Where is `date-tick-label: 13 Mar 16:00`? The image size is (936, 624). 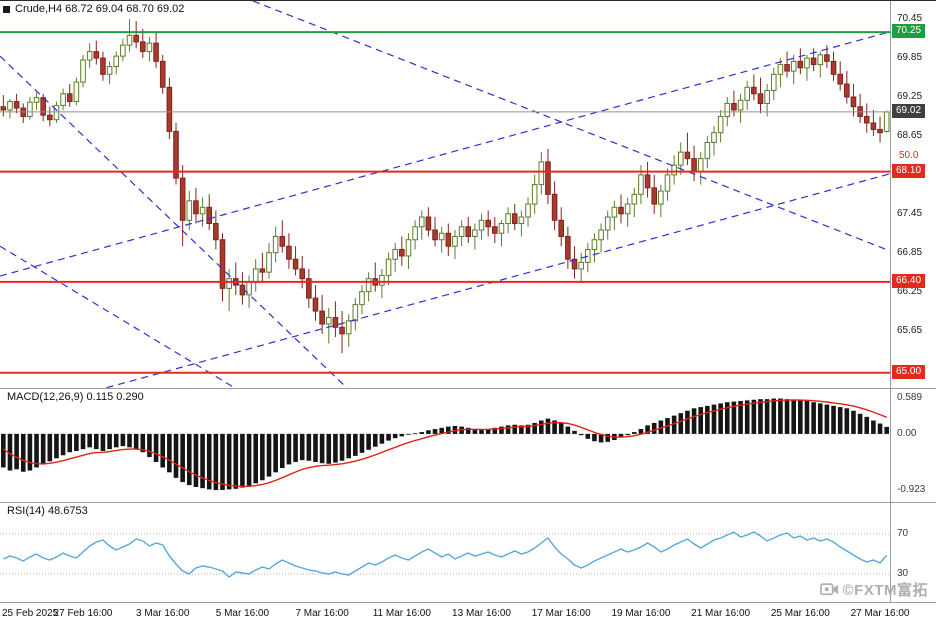 date-tick-label: 13 Mar 16:00 is located at coordinates (481, 613).